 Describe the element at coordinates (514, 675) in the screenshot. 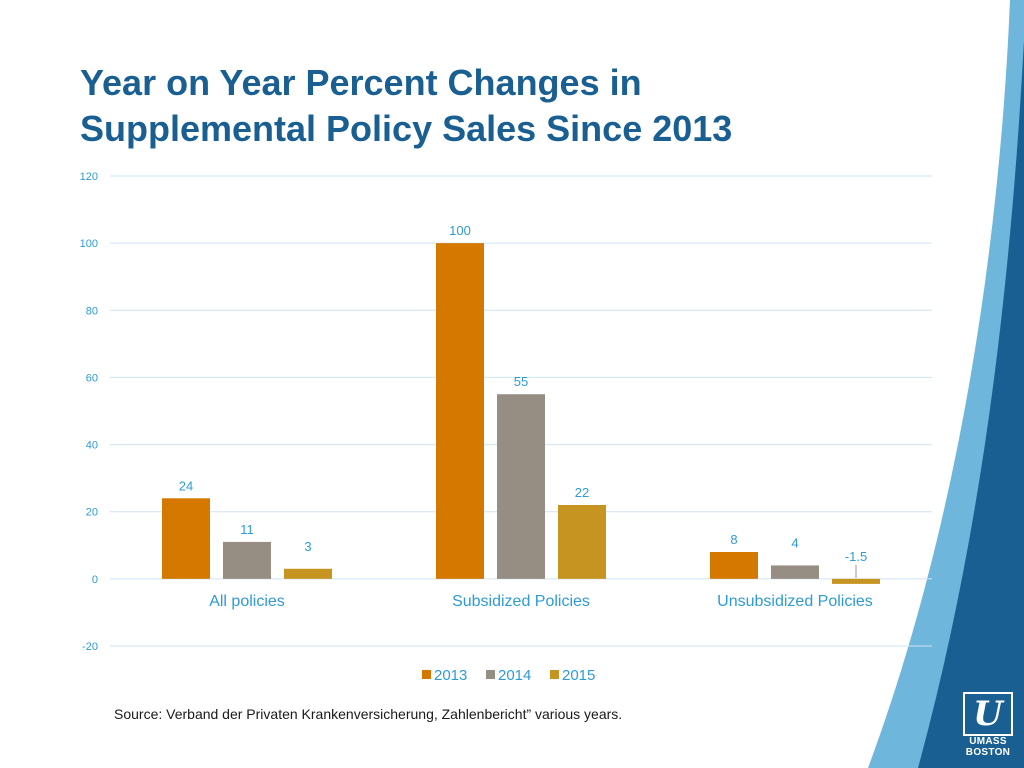

I see `legend-label: 2014` at that location.